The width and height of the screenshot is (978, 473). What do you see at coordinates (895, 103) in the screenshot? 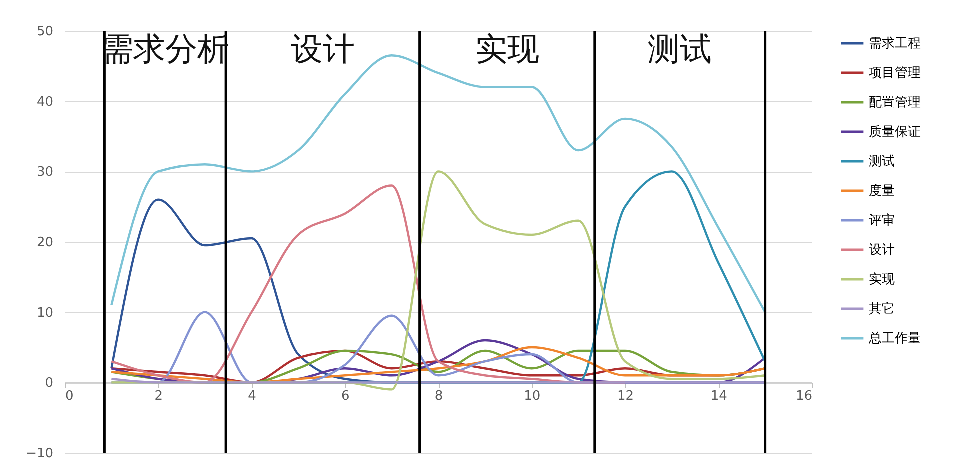
I see `legend-label: 配置管理` at bounding box center [895, 103].